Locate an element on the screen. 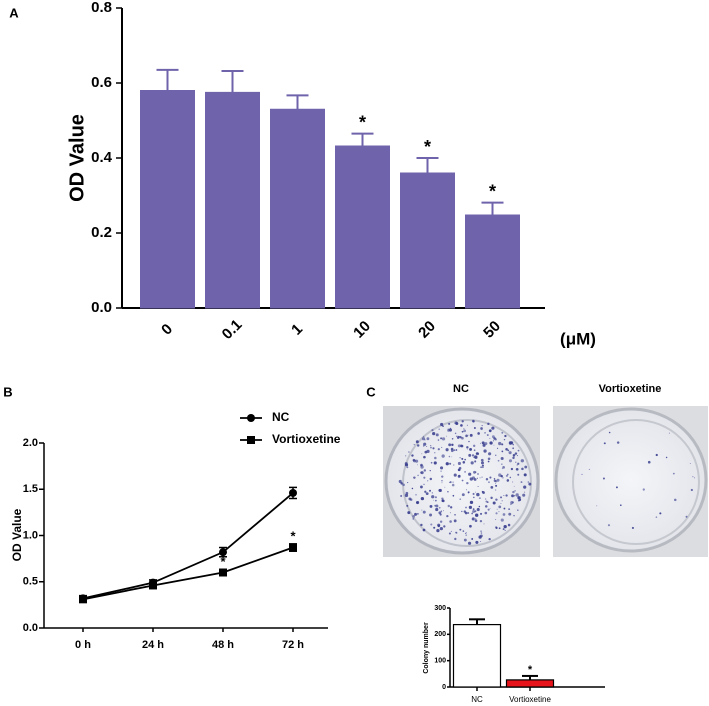  y-tick-label: 0.0 is located at coordinates (30, 628).